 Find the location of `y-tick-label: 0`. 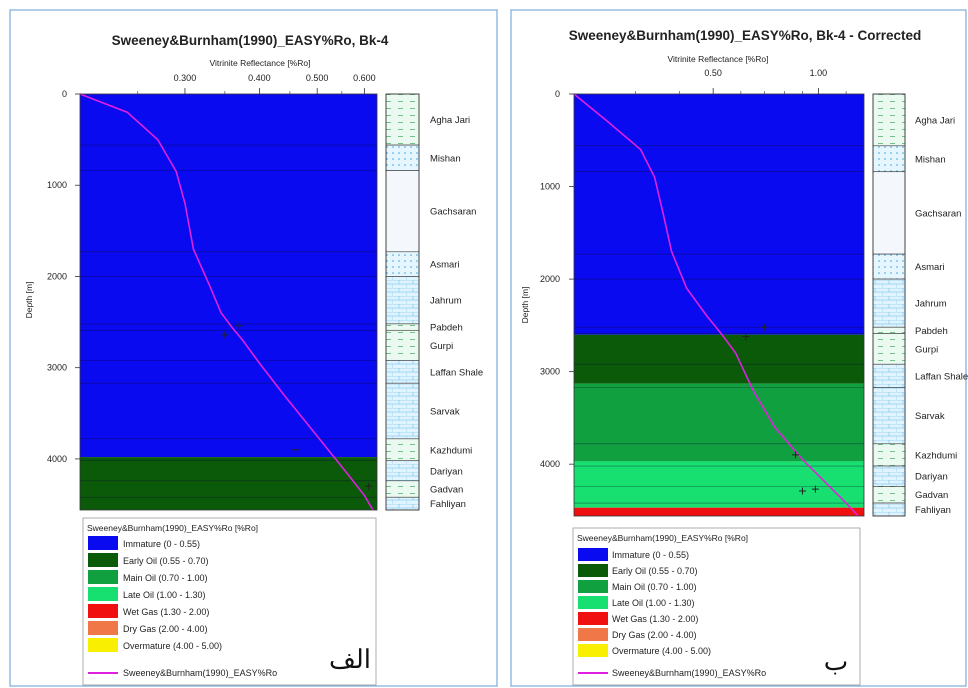

y-tick-label: 0 is located at coordinates (557, 94).